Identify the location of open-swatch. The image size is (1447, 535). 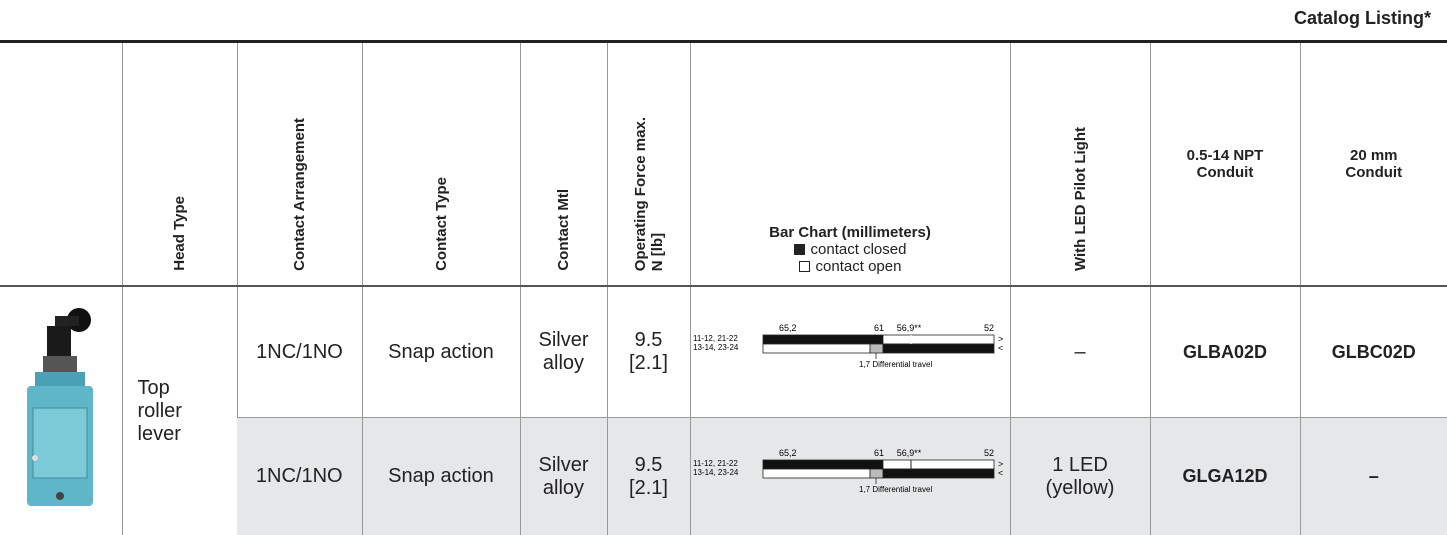
(804, 266).